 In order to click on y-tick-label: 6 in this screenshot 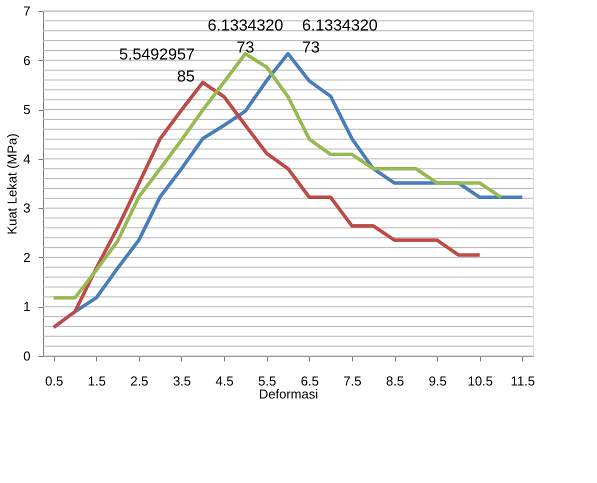, I will do `click(26, 60)`.